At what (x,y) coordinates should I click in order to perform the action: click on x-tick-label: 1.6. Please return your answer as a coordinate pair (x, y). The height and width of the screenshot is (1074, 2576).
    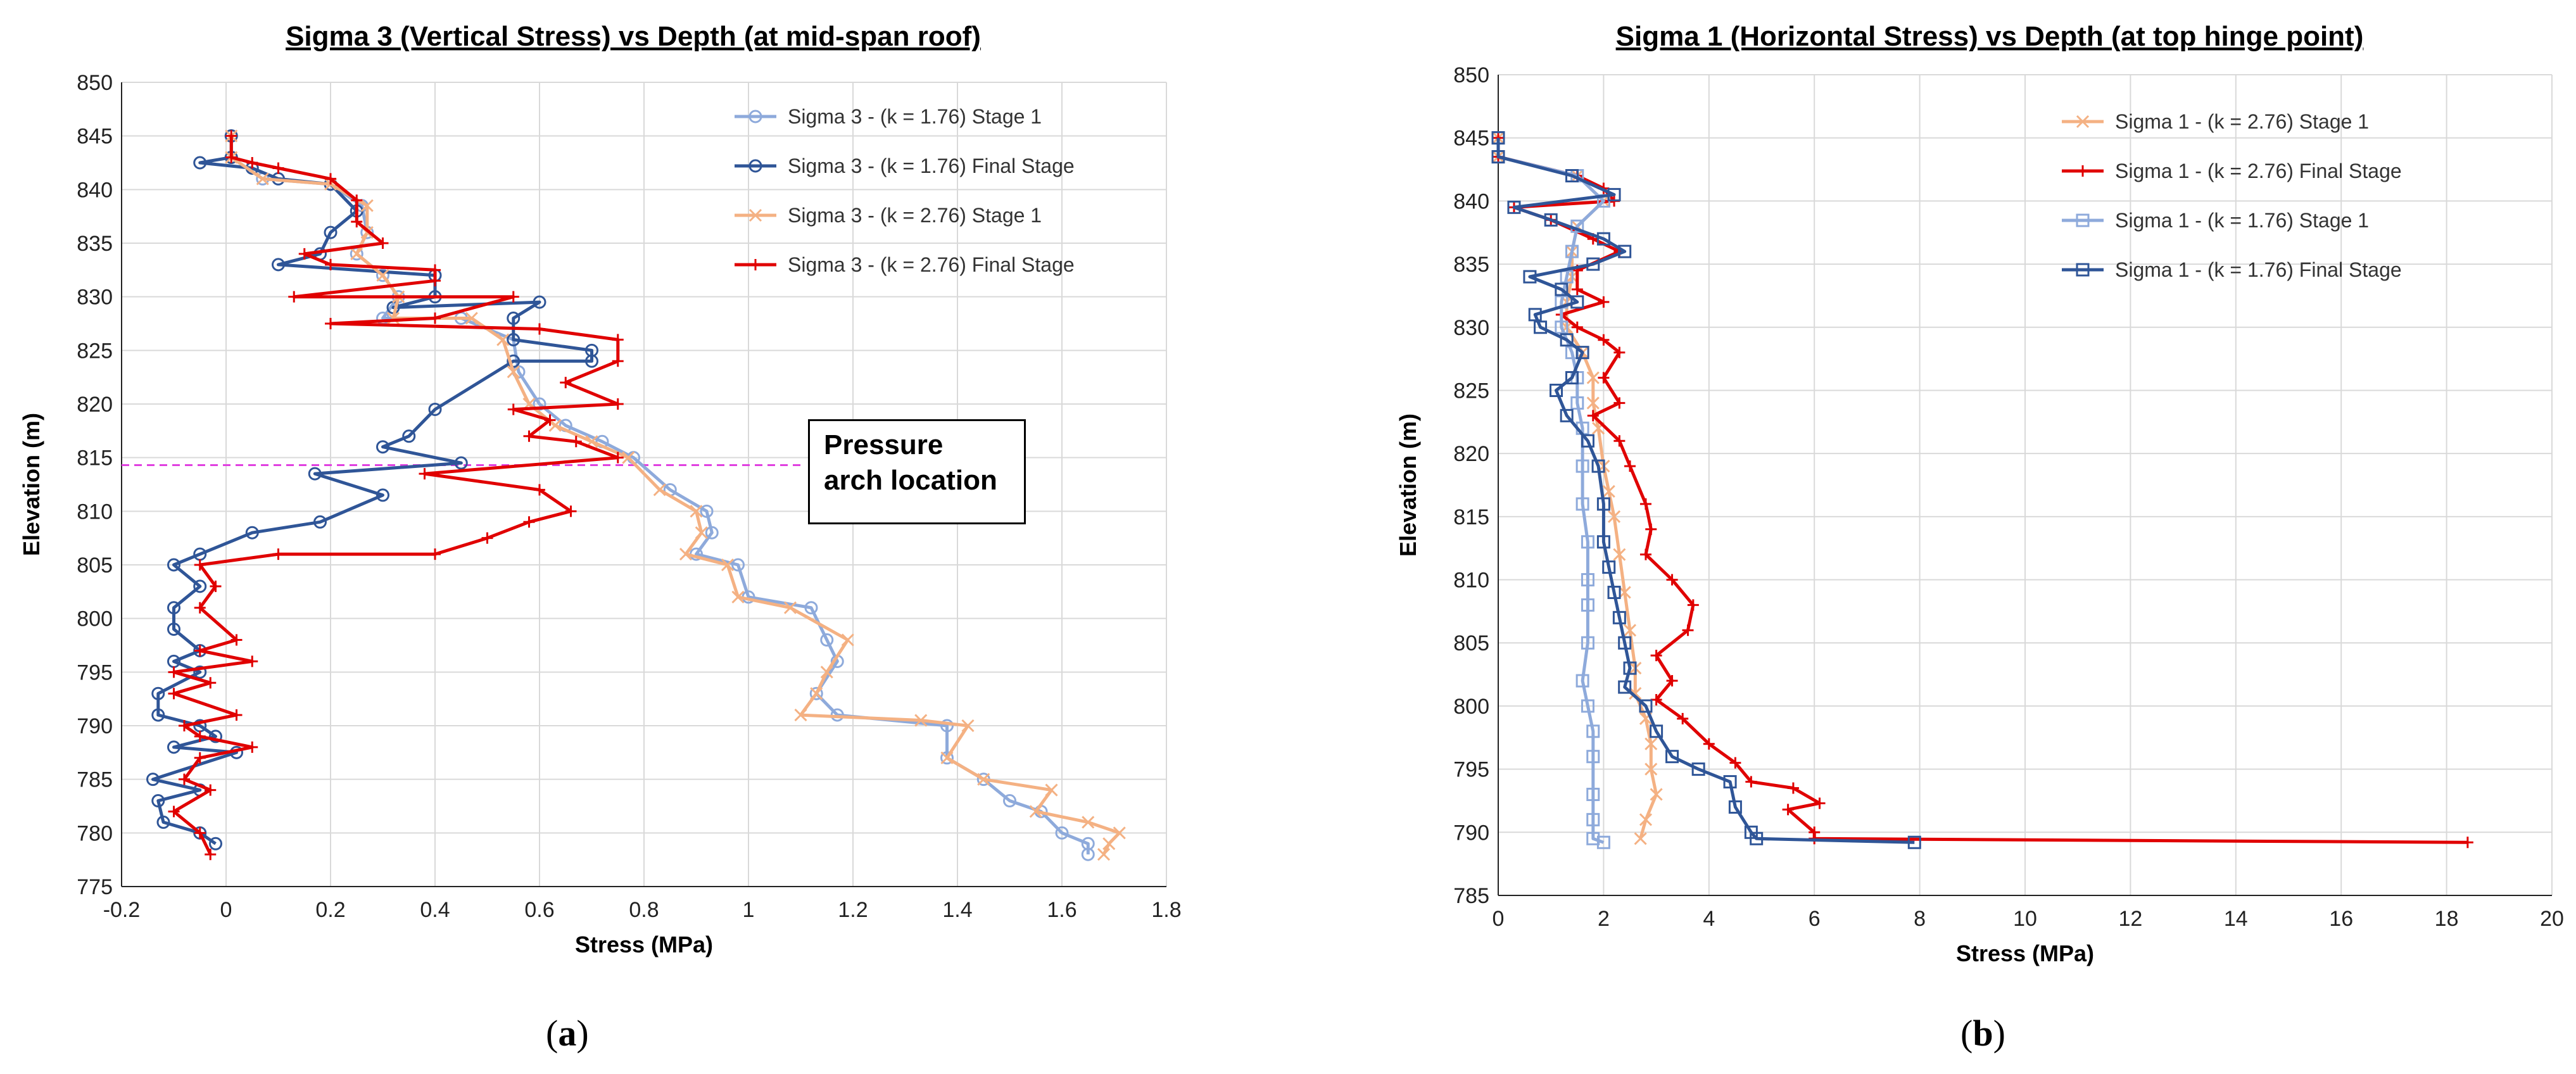
    Looking at the image, I should click on (1061, 910).